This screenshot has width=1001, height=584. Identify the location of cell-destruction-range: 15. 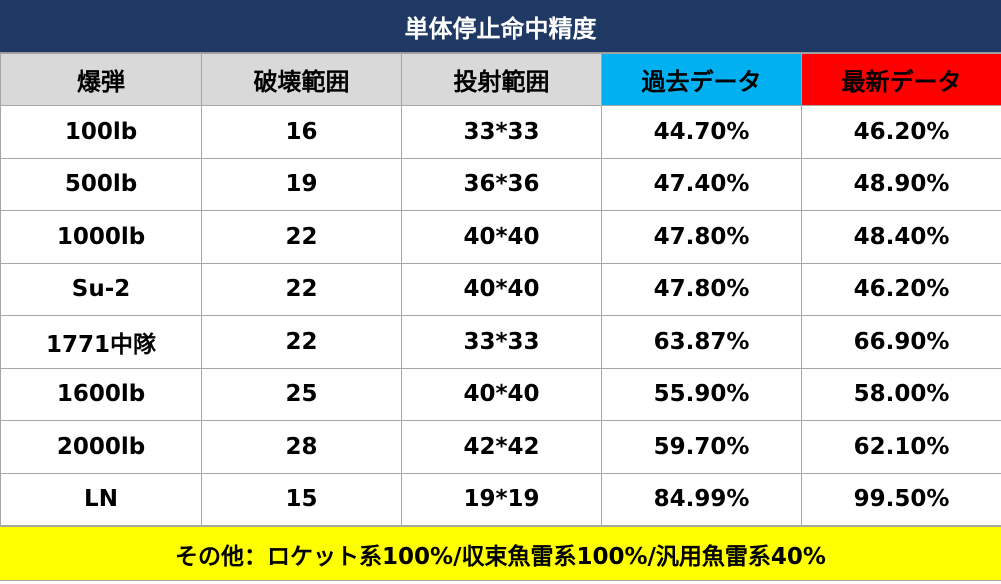
(301, 499).